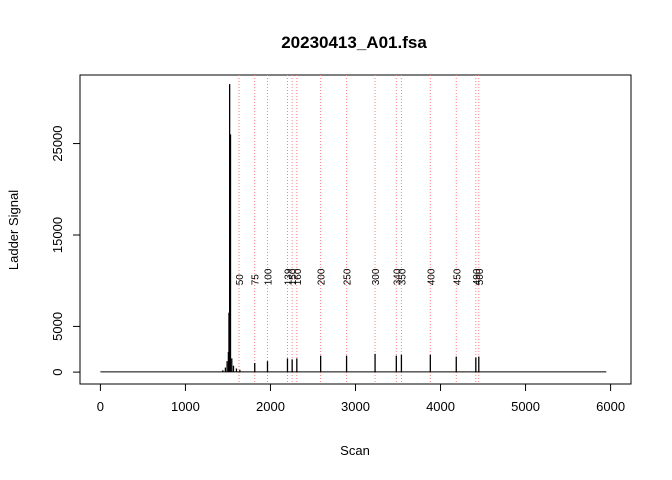 This screenshot has width=672, height=480. What do you see at coordinates (293, 276) in the screenshot?
I see `peak-size-label: 150` at bounding box center [293, 276].